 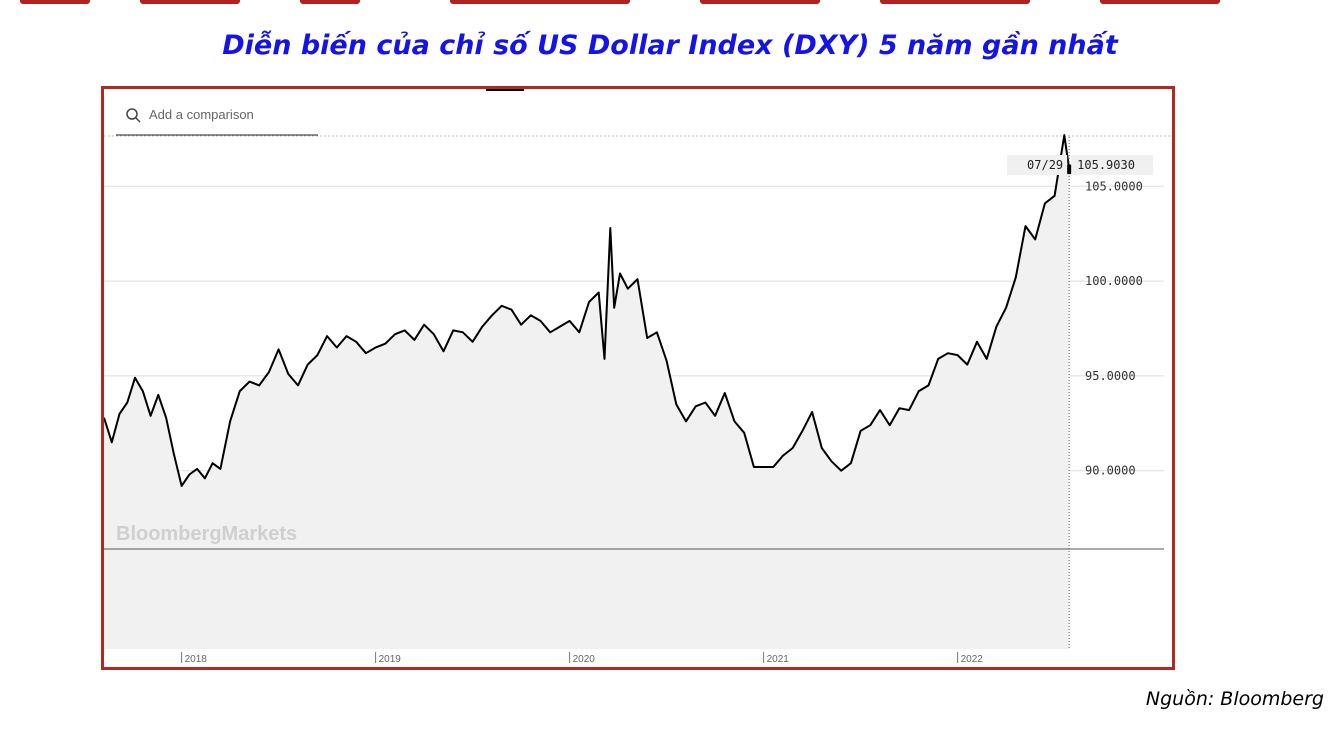 What do you see at coordinates (137, 119) in the screenshot?
I see `search-icon-handle` at bounding box center [137, 119].